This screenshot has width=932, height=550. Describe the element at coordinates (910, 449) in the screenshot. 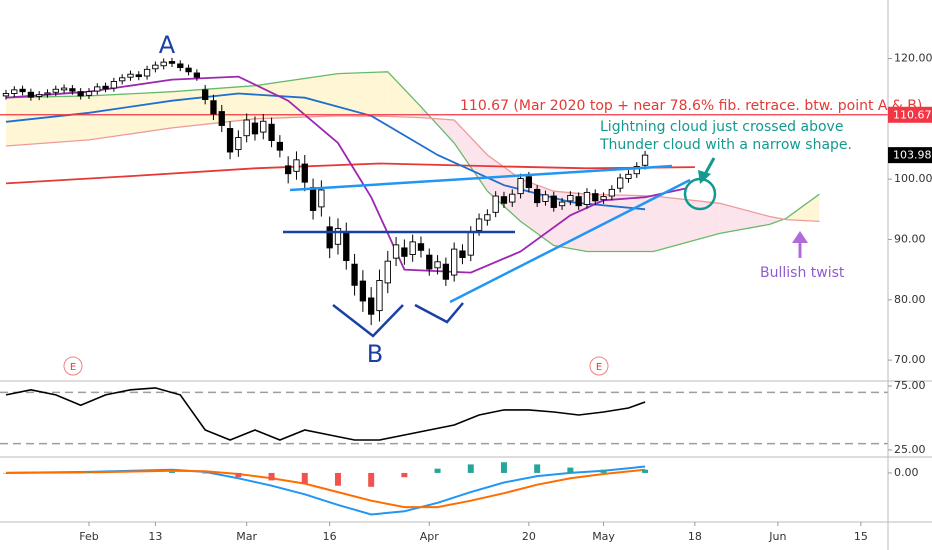

I see `y-tick-label: 25.00` at that location.